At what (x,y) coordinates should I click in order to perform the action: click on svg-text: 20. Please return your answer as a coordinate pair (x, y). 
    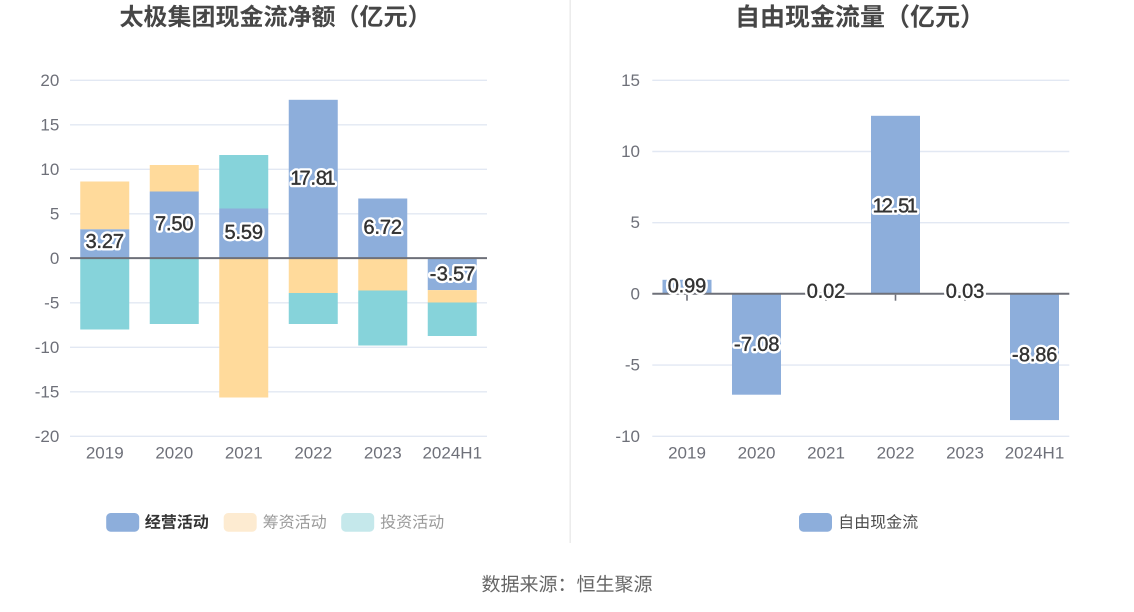
    Looking at the image, I should click on (49, 80).